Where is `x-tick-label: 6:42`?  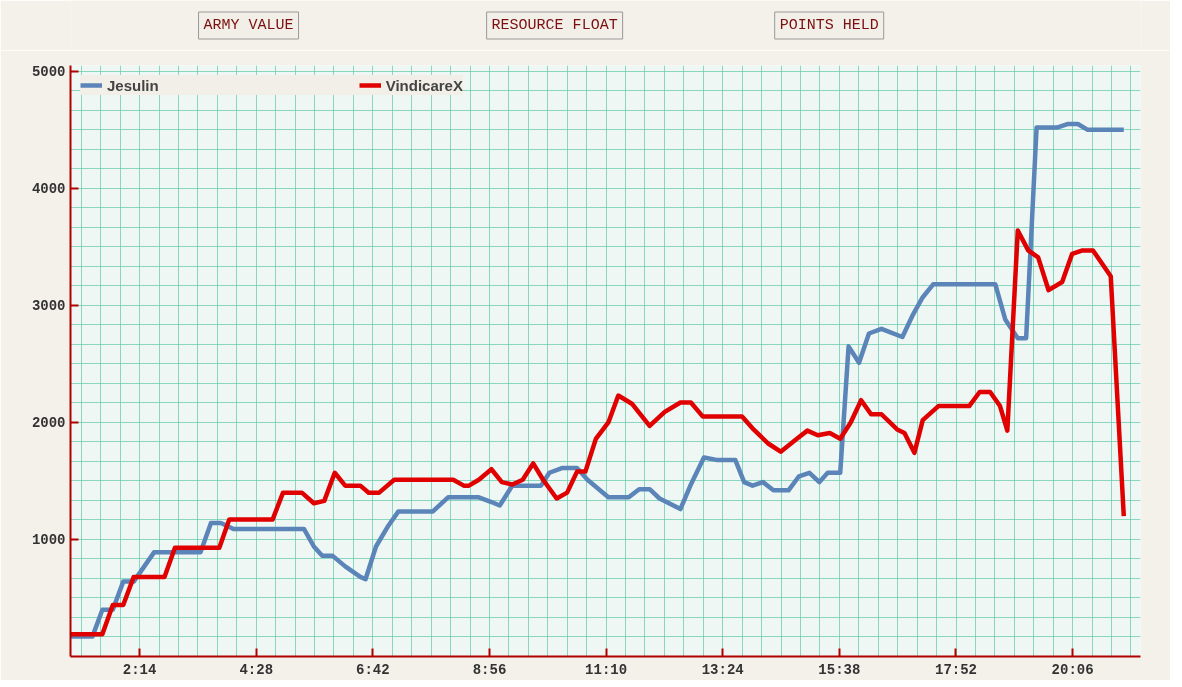
x-tick-label: 6:42 is located at coordinates (373, 669).